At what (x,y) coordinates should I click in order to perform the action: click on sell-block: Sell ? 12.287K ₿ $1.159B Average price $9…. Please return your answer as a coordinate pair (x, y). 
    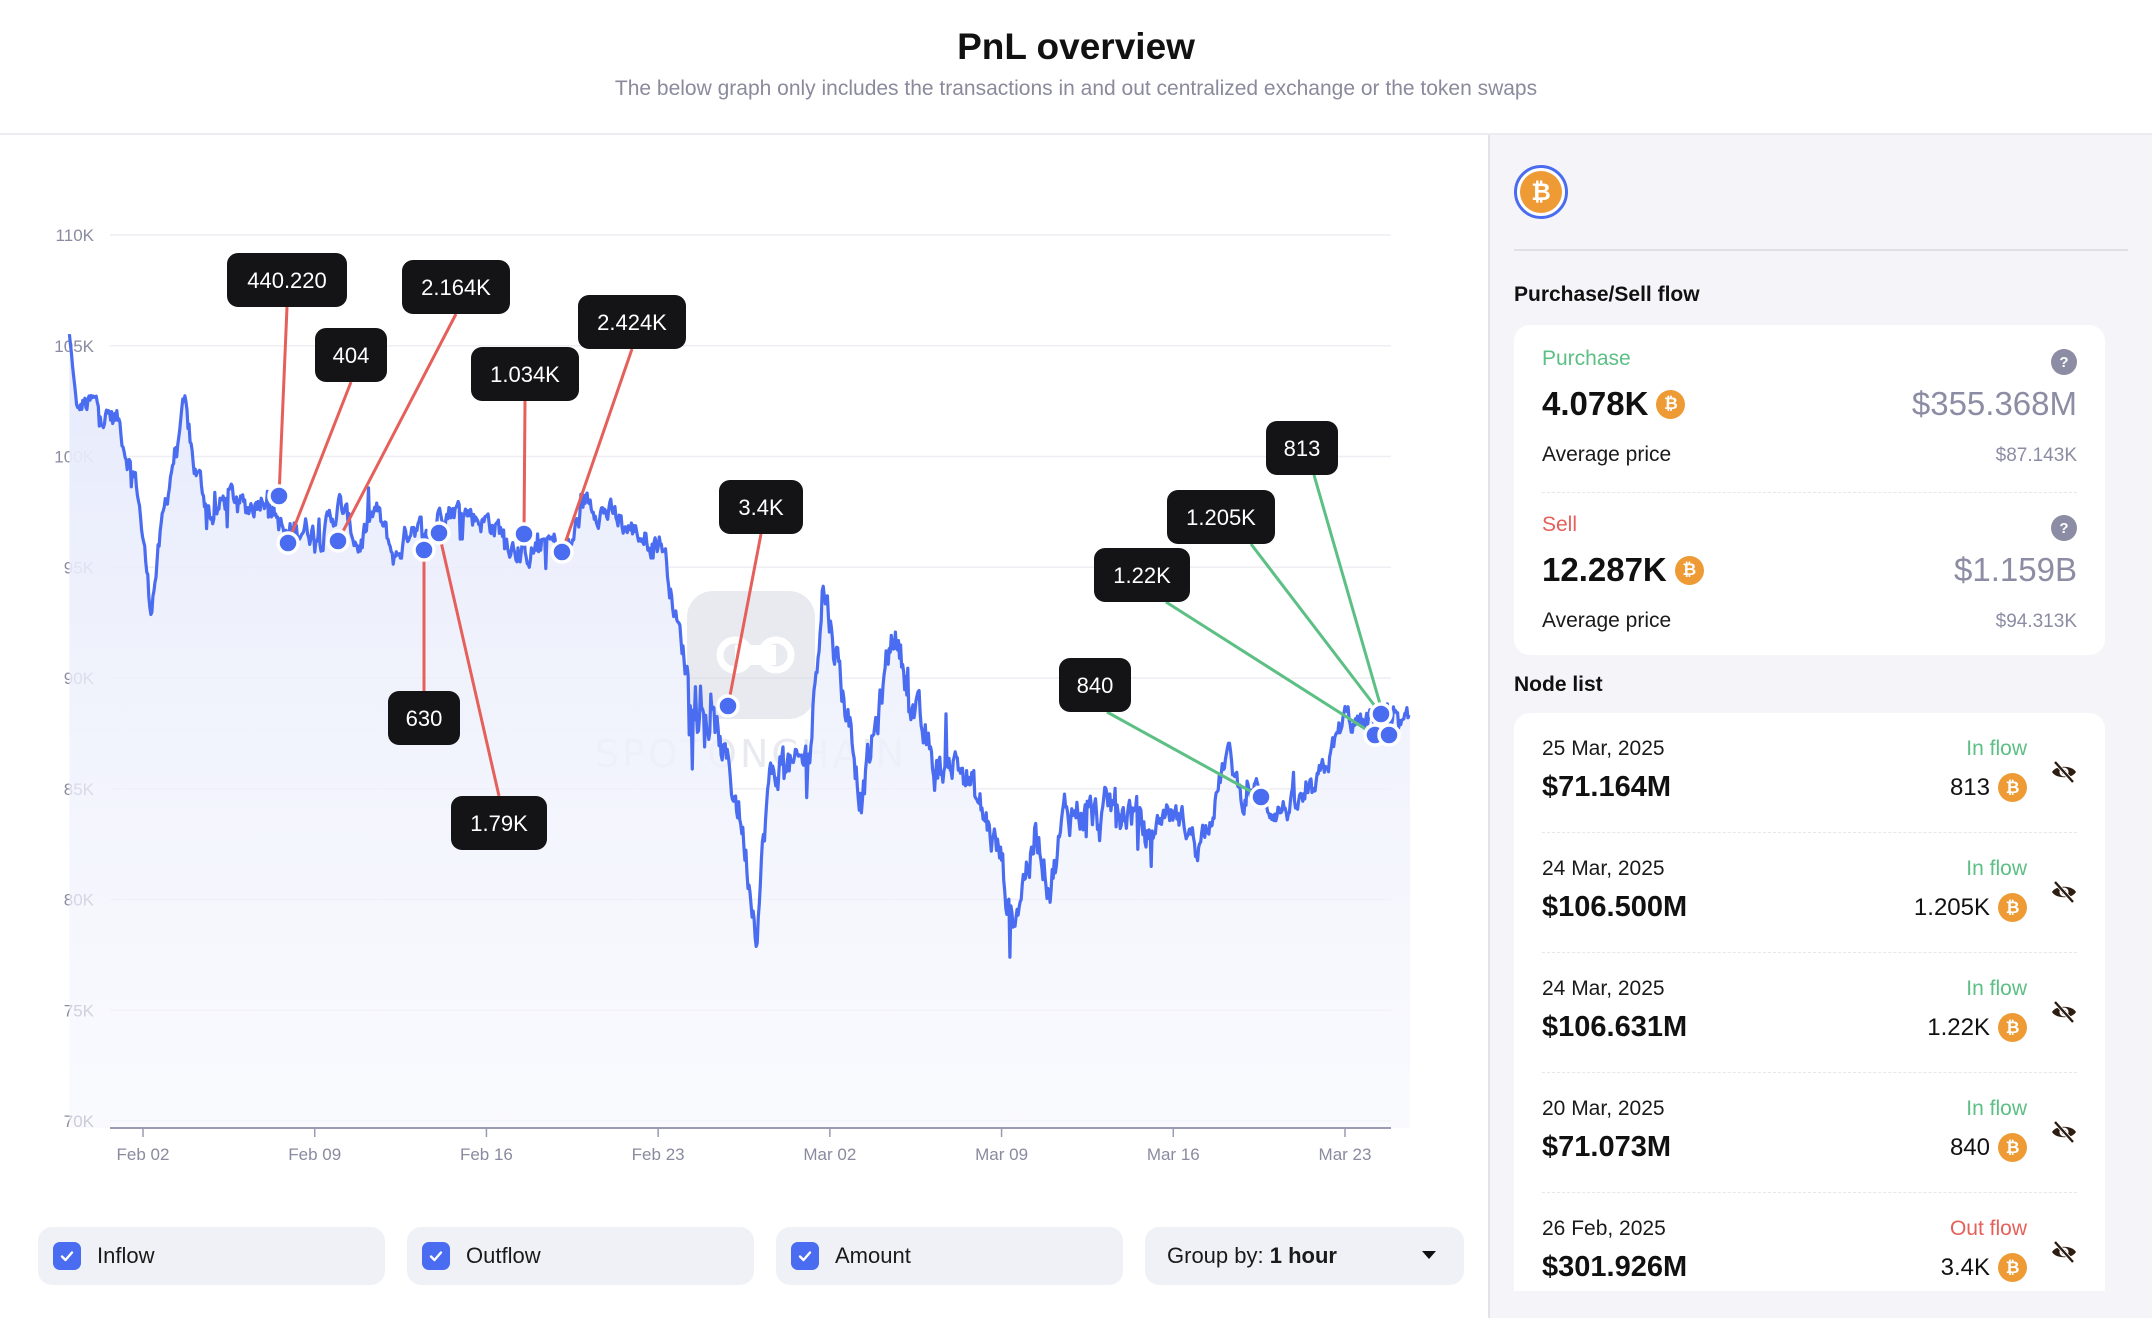
    Looking at the image, I should click on (1809, 595).